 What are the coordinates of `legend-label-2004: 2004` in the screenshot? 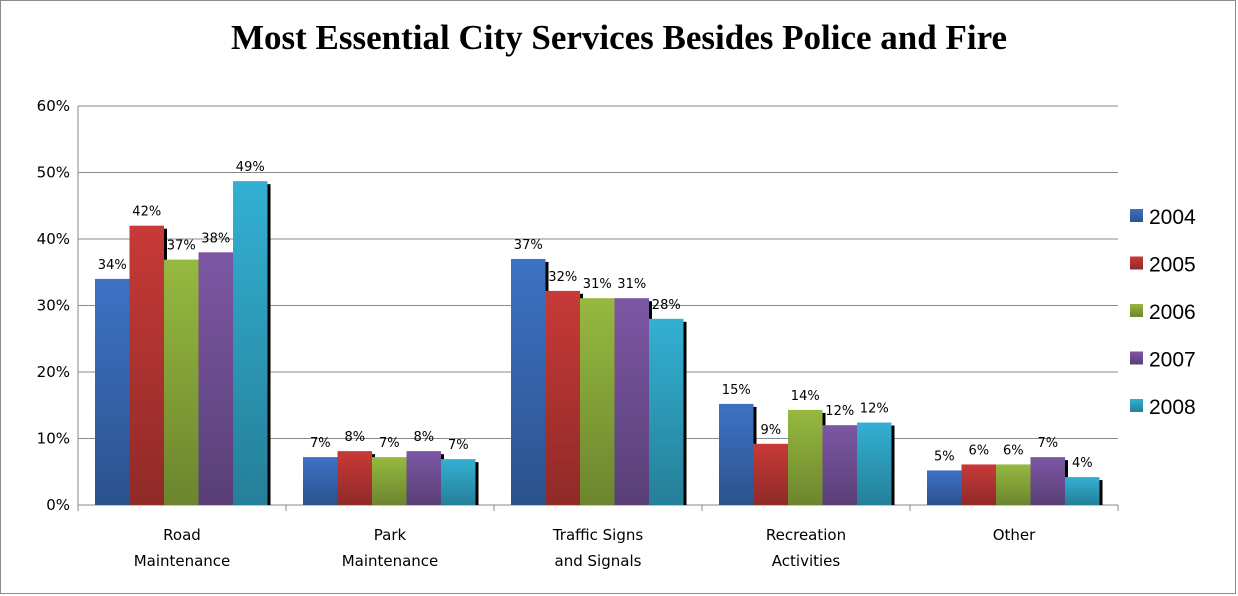 It's located at (1172, 217).